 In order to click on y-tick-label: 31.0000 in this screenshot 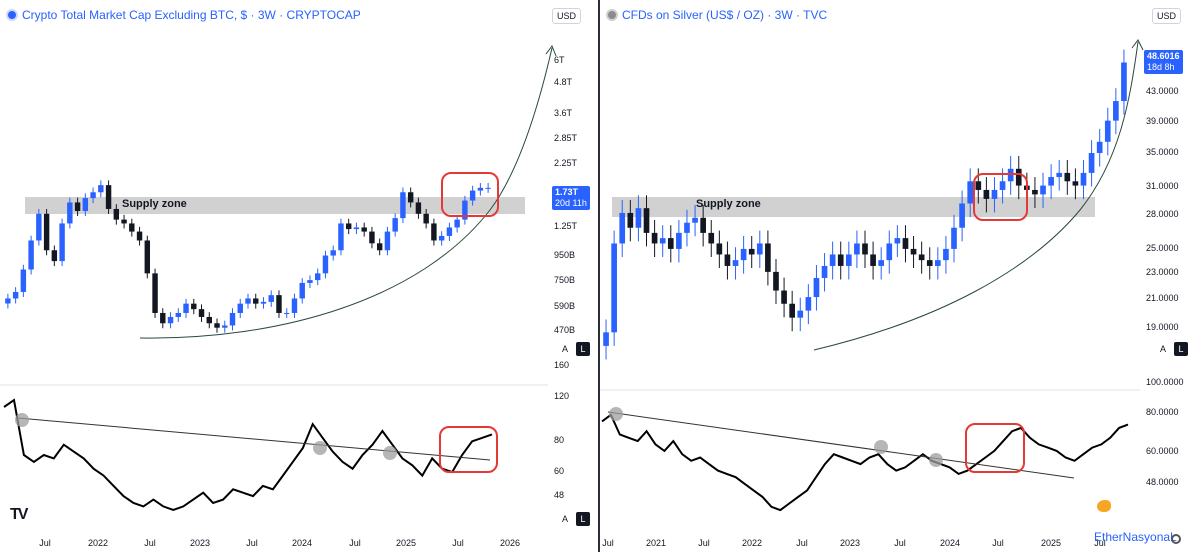, I will do `click(1162, 186)`.